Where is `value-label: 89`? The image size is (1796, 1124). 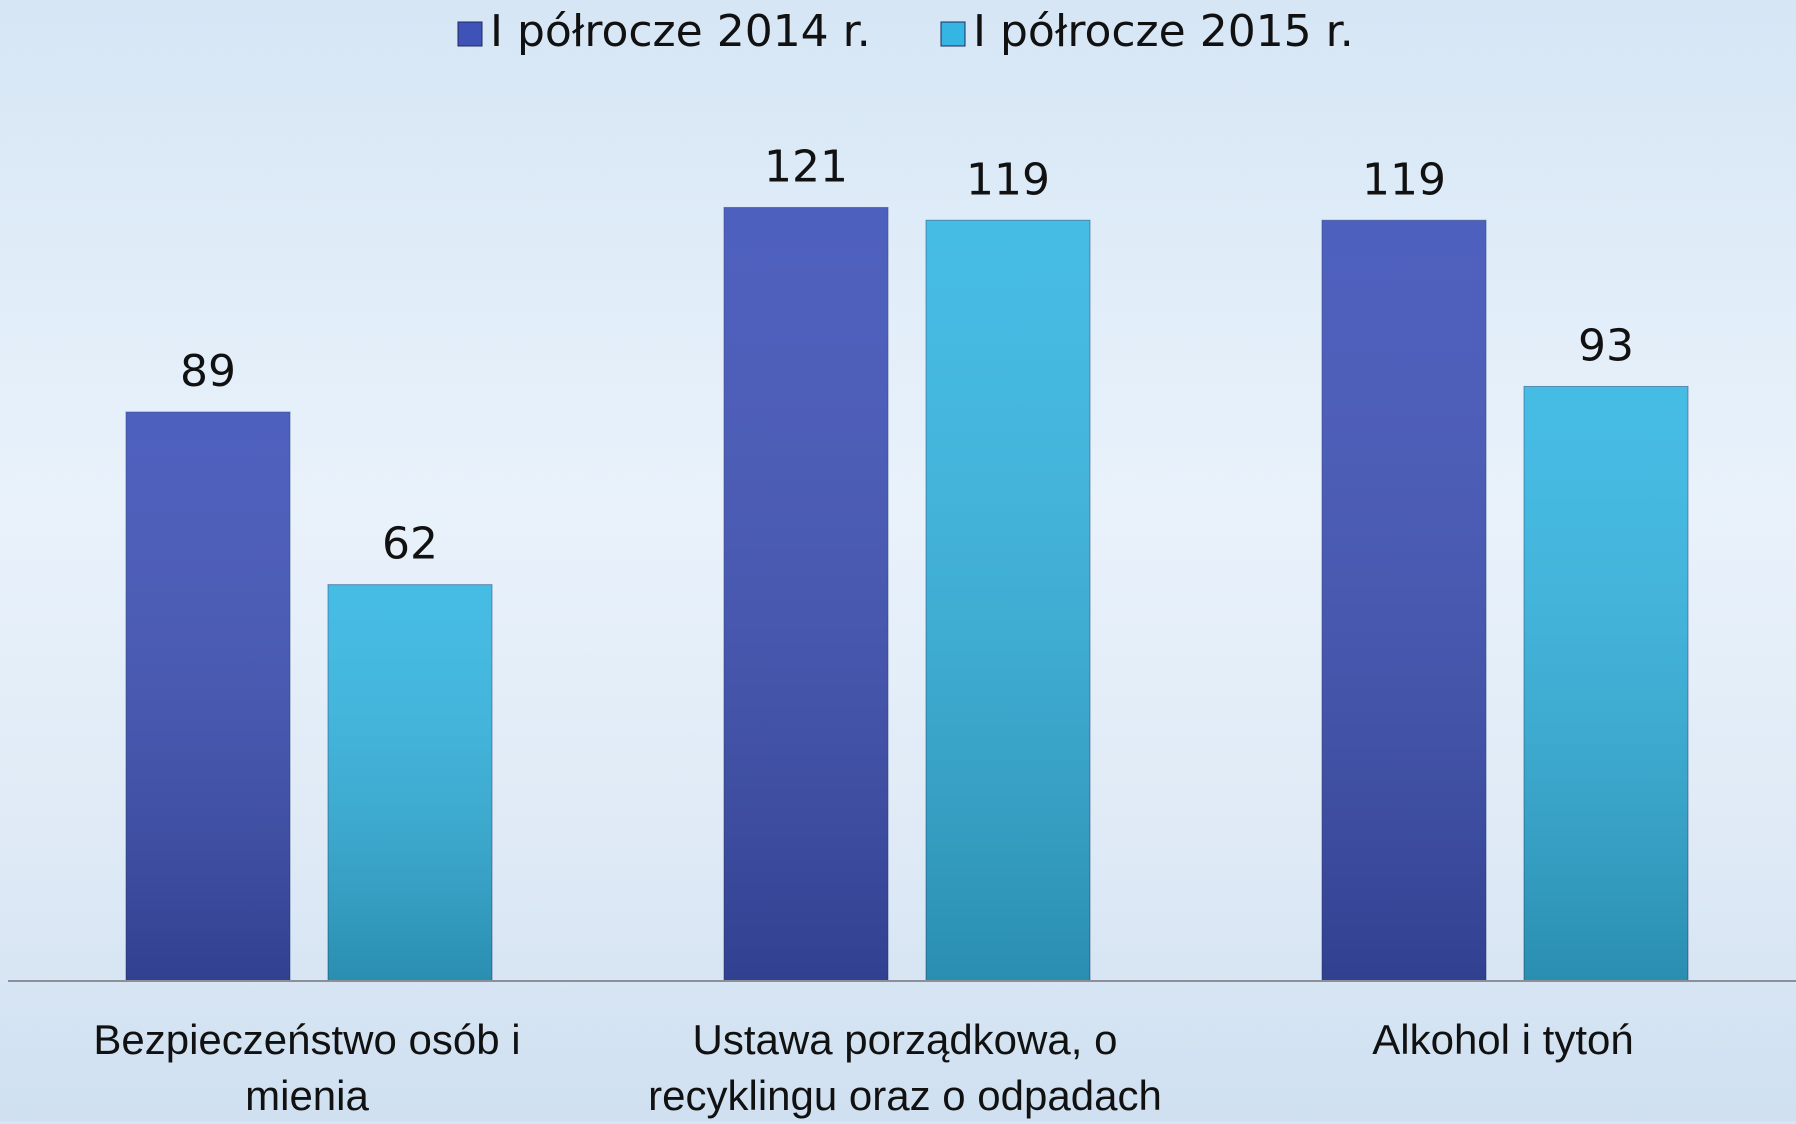 value-label: 89 is located at coordinates (208, 371).